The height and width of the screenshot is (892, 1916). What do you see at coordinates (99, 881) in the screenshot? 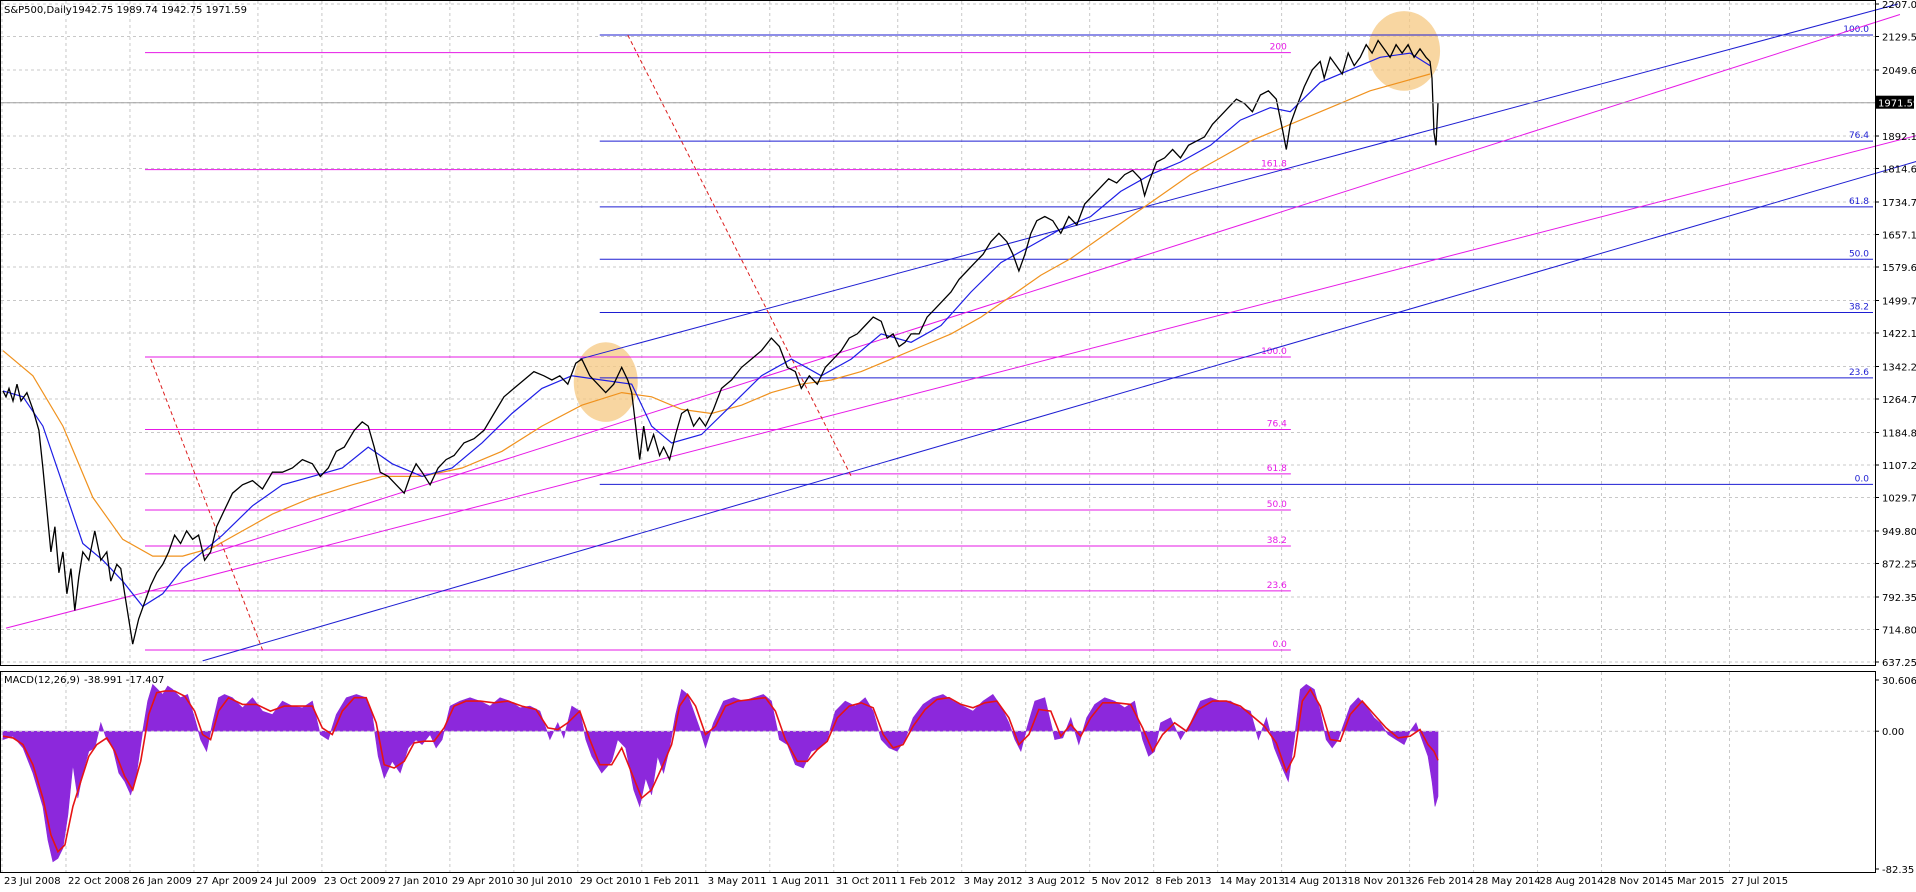
I see `x-tick-label: 22 Oct 2008` at bounding box center [99, 881].